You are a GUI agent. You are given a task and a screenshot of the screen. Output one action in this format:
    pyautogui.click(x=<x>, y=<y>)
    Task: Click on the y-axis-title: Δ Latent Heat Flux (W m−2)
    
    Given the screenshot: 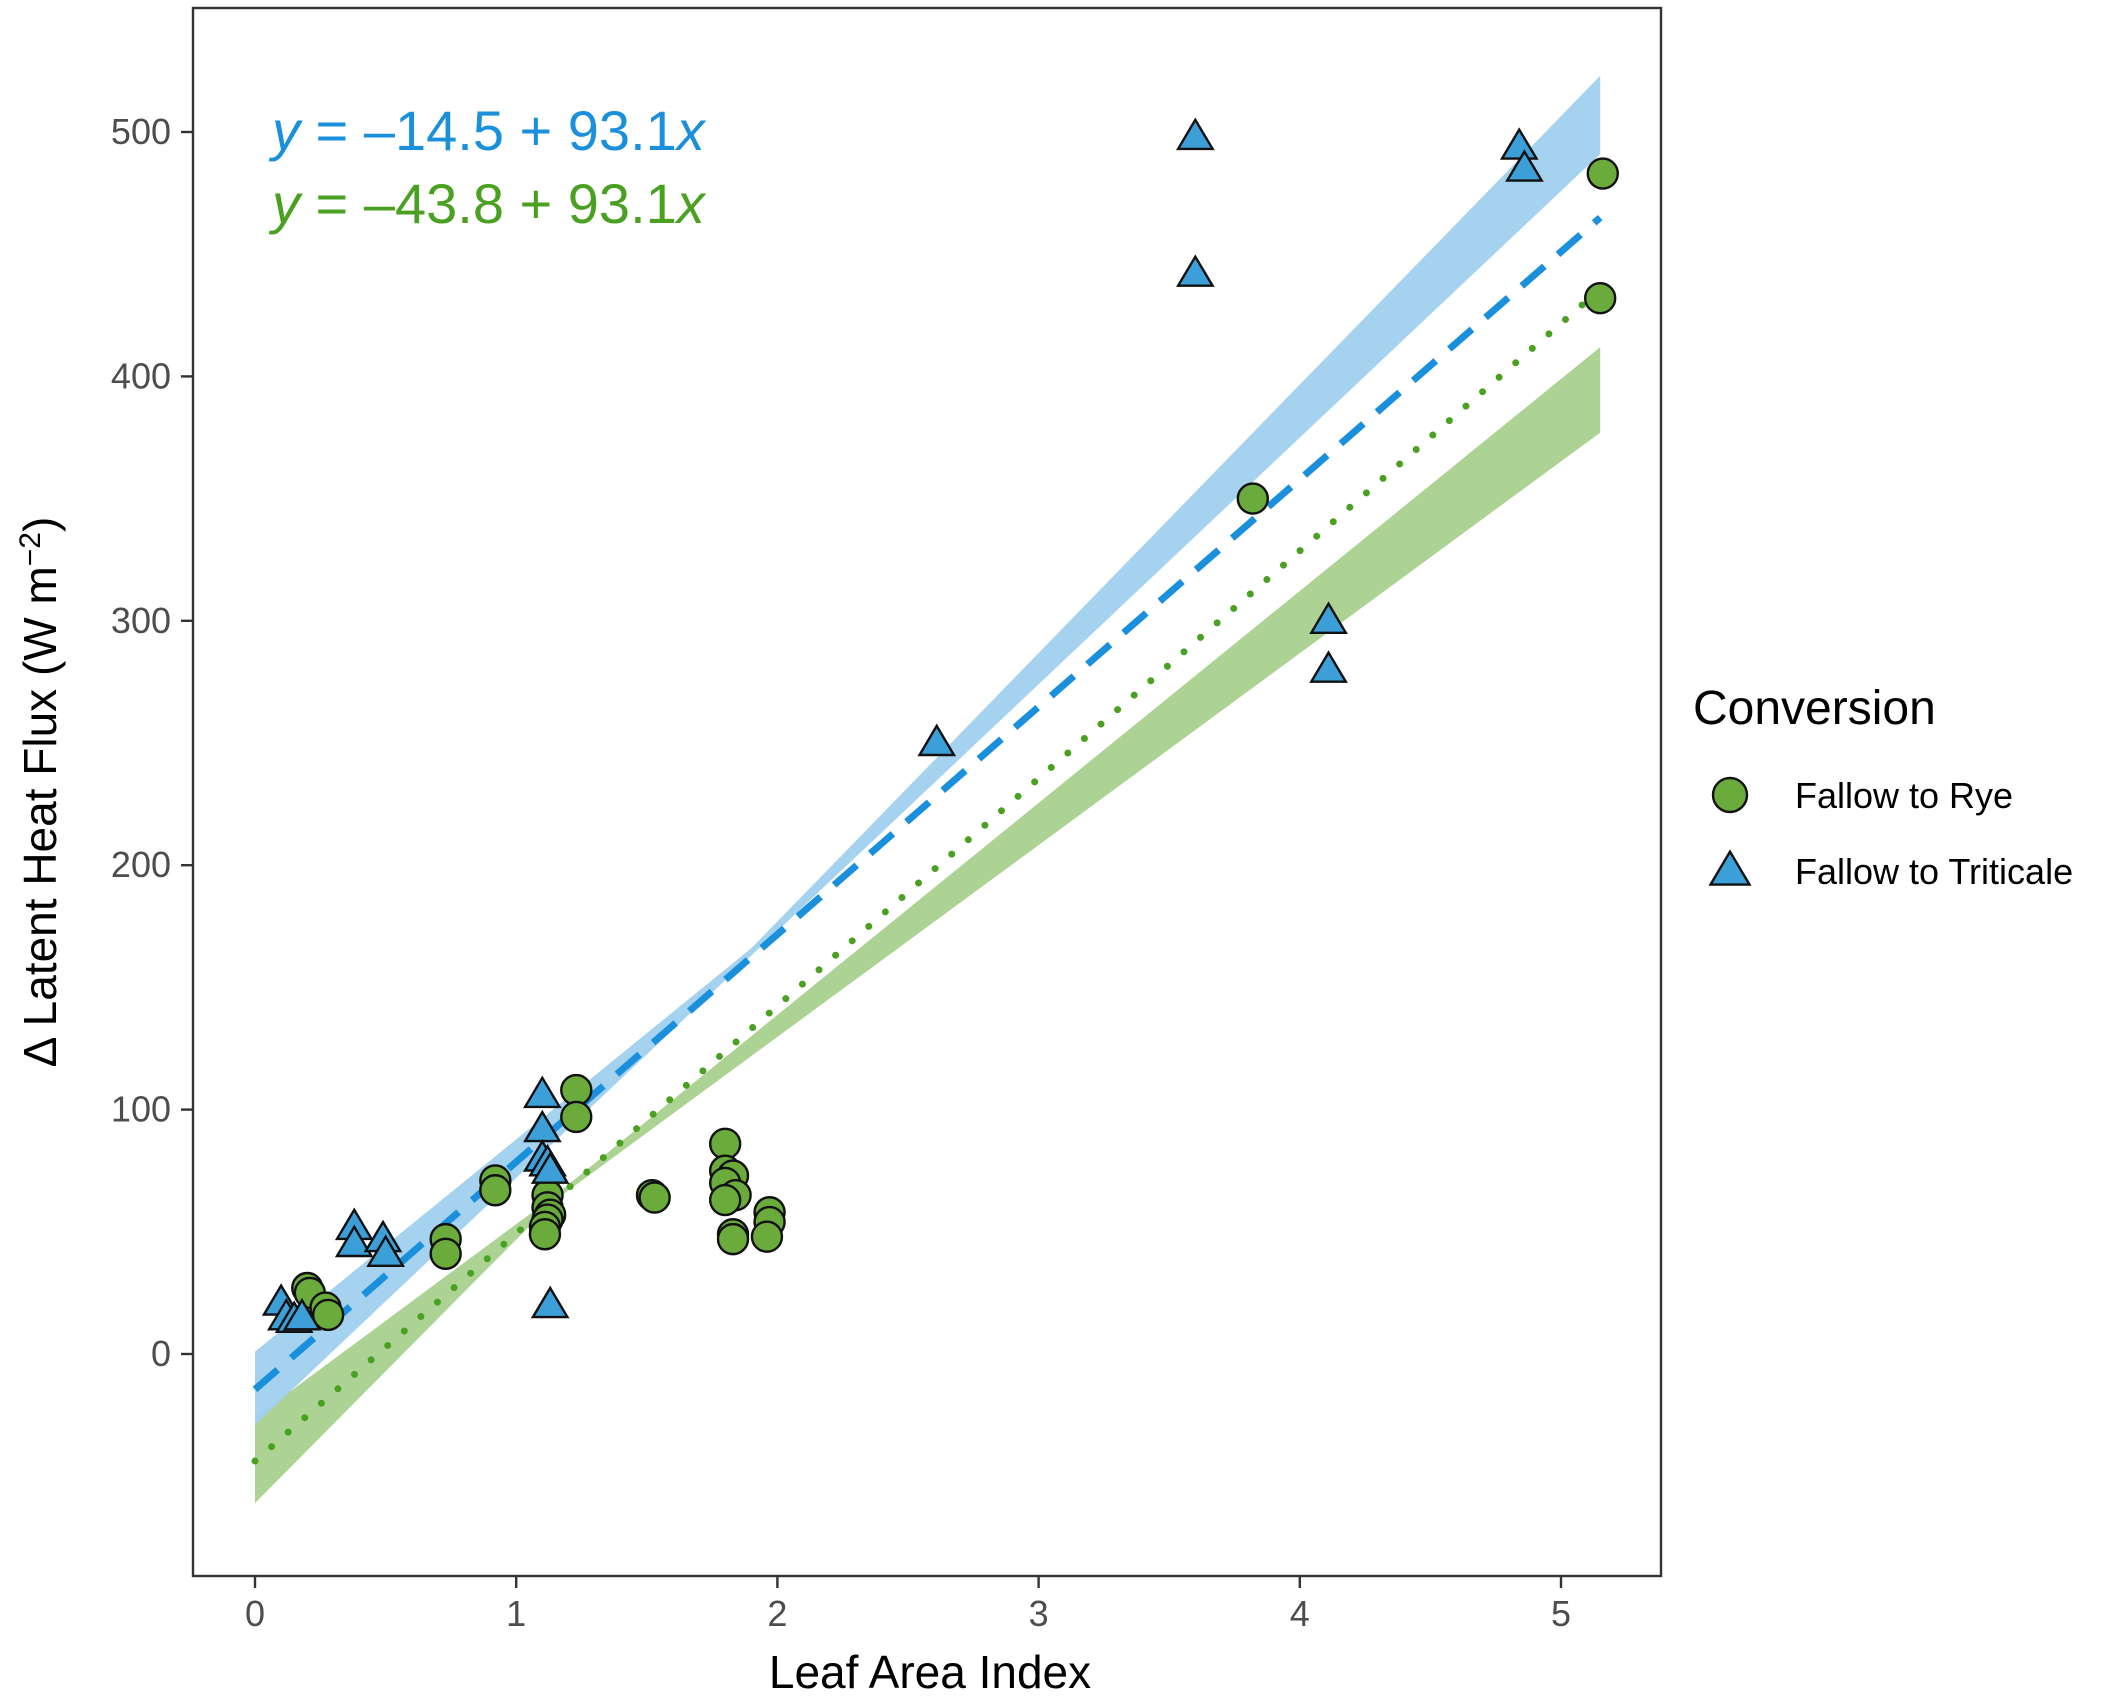 What is the action you would take?
    pyautogui.click(x=40, y=792)
    